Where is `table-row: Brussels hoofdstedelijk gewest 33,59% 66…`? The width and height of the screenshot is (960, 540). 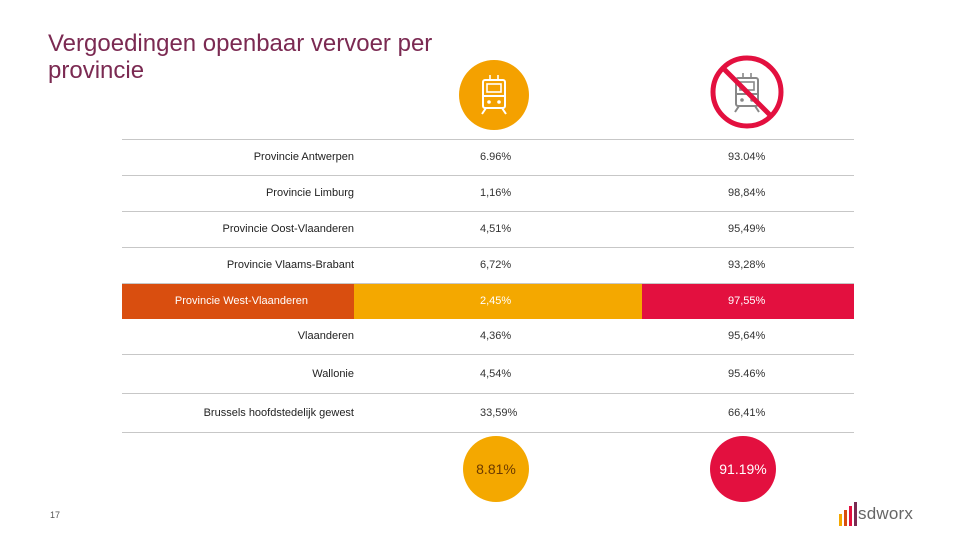
table-row: Brussels hoofdstedelijk gewest 33,59% 66… is located at coordinates (488, 413).